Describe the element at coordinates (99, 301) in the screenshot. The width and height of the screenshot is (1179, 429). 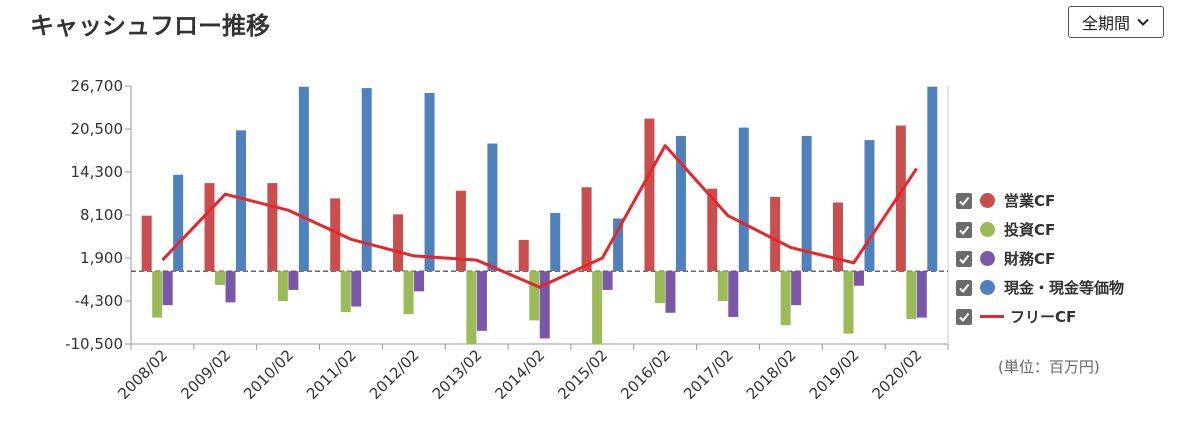
I see `y-tick-label: -4,300` at that location.